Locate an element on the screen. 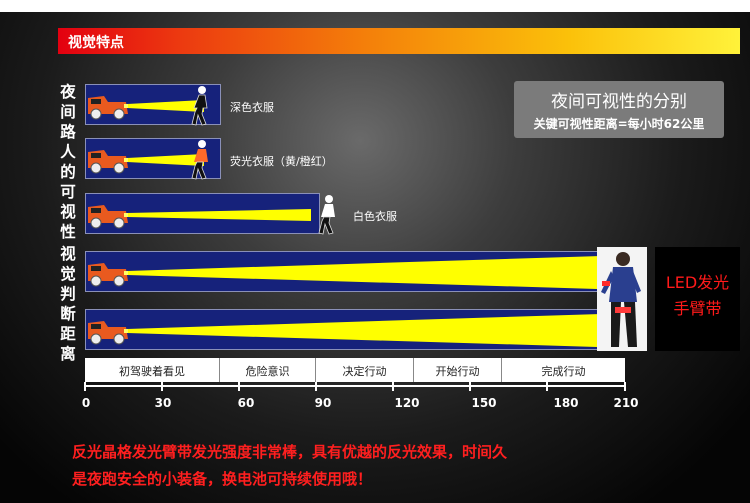 The width and height of the screenshot is (750, 503). axis-tick-label: 0 is located at coordinates (86, 403).